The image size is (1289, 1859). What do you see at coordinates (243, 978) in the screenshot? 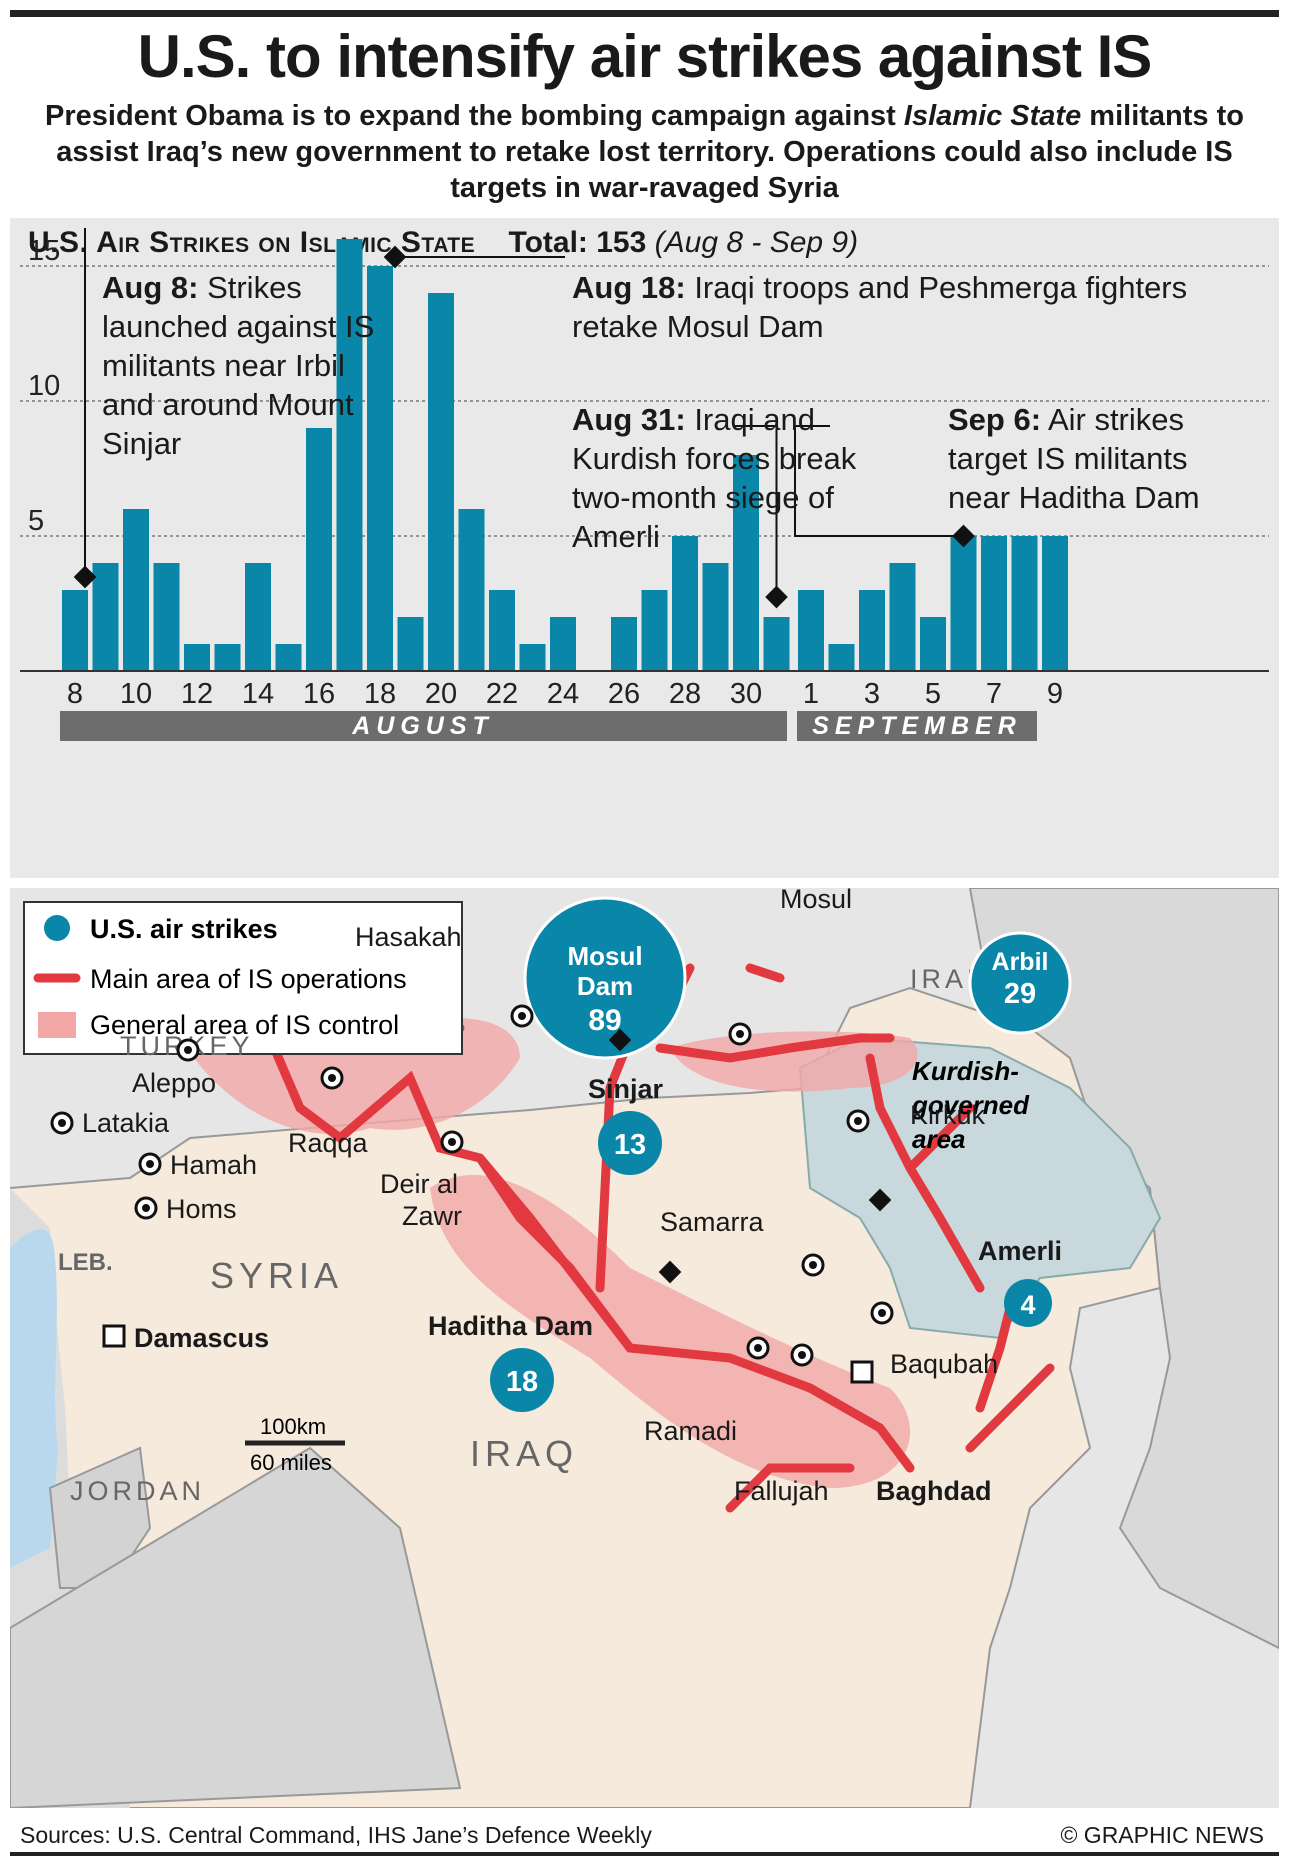
I see `legend-box` at bounding box center [243, 978].